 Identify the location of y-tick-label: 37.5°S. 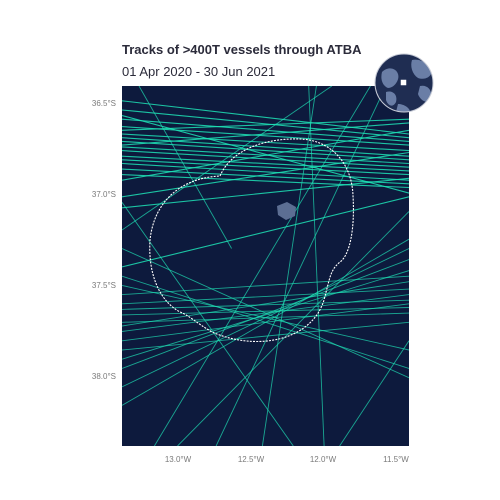
(104, 285).